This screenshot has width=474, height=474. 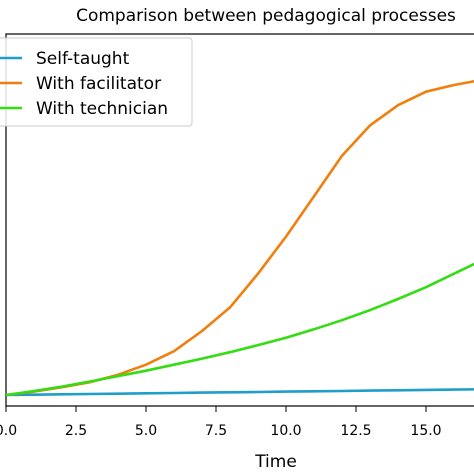 What do you see at coordinates (146, 431) in the screenshot?
I see `x-tick-label: 5.0` at bounding box center [146, 431].